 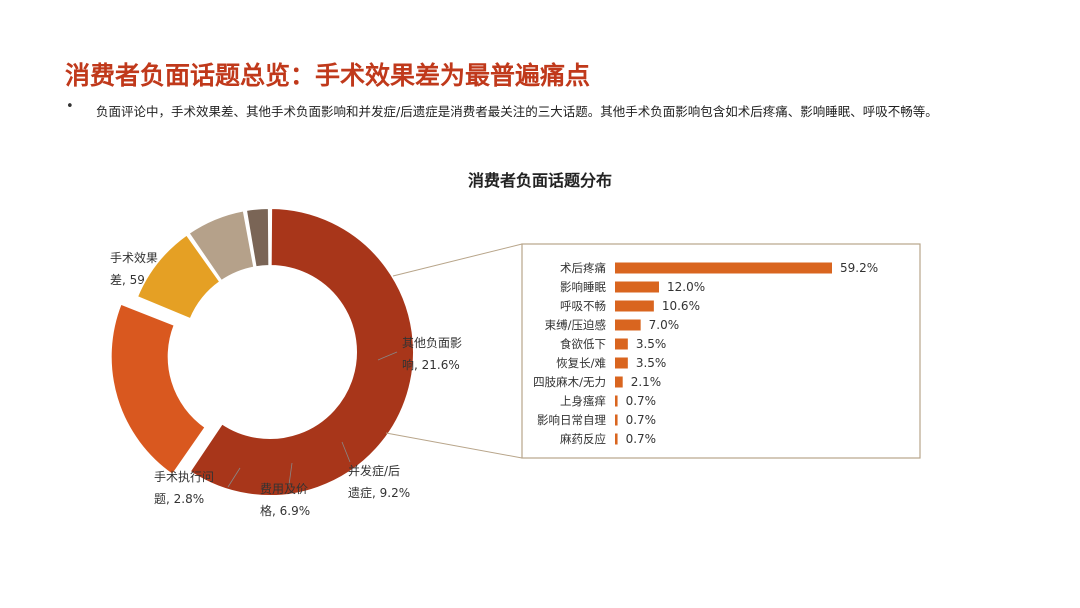 I want to click on bar-category-label-1: 影响睡眠, so click(x=583, y=287).